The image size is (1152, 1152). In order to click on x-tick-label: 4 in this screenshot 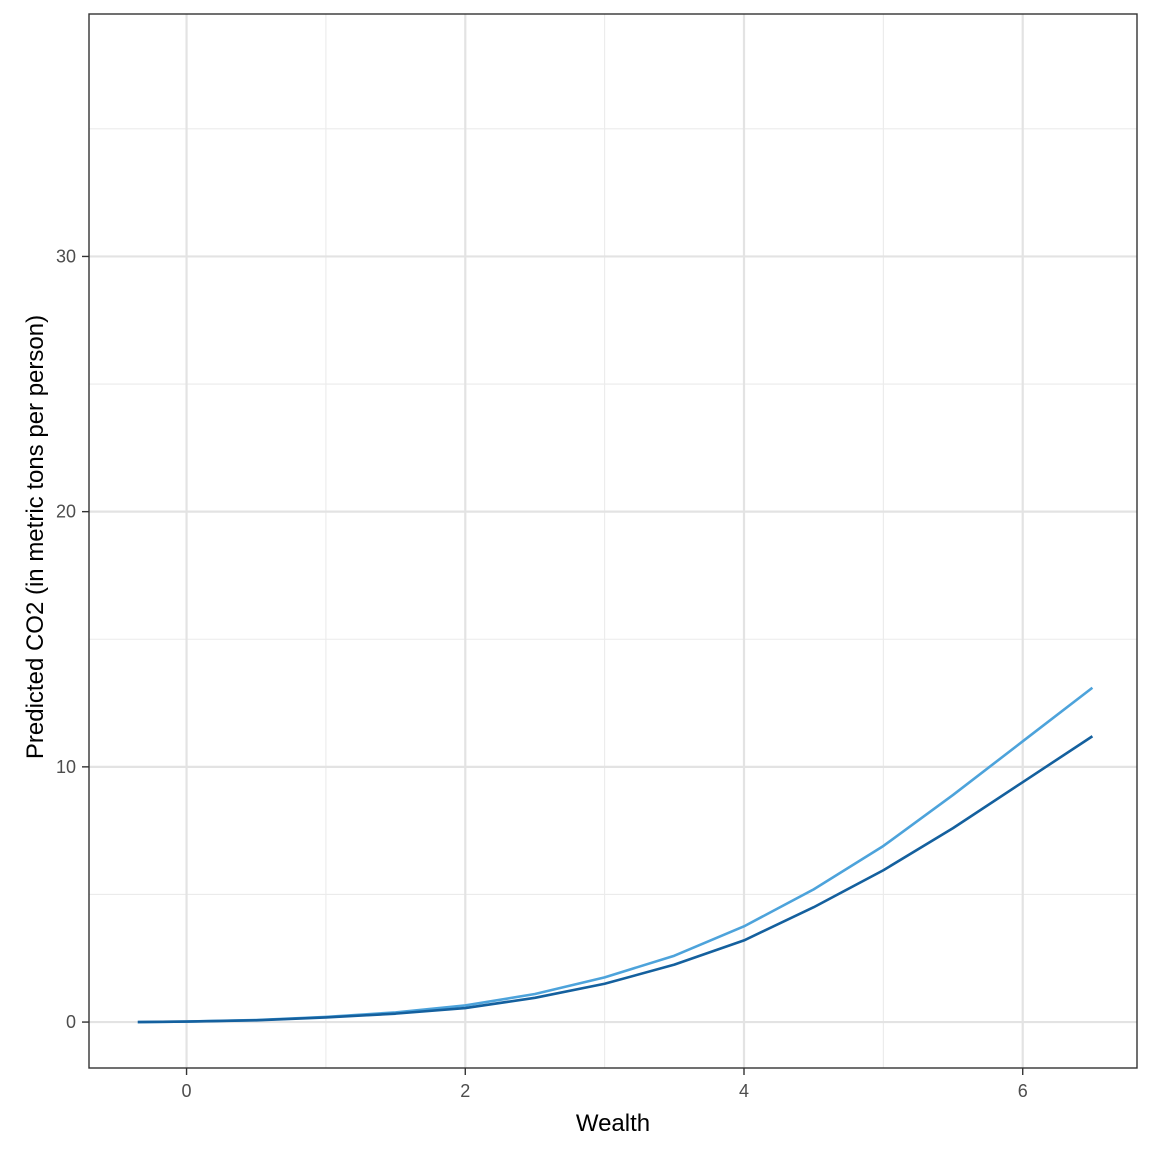, I will do `click(744, 1091)`.